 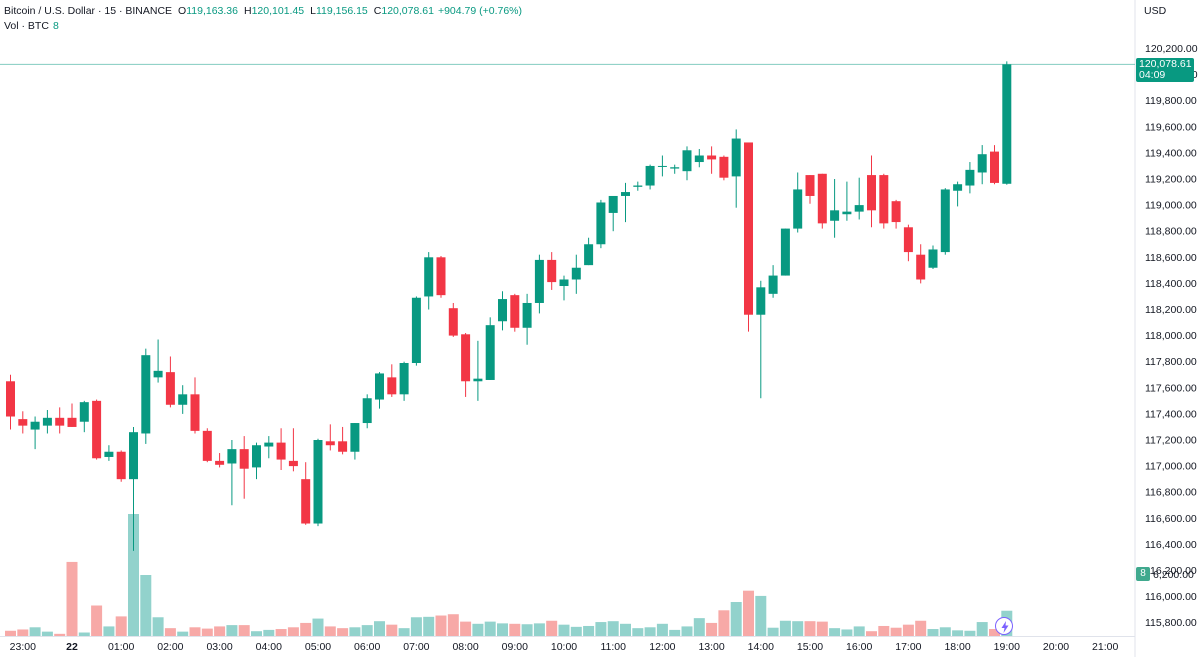 What do you see at coordinates (313, 11) in the screenshot?
I see `low-label: L` at bounding box center [313, 11].